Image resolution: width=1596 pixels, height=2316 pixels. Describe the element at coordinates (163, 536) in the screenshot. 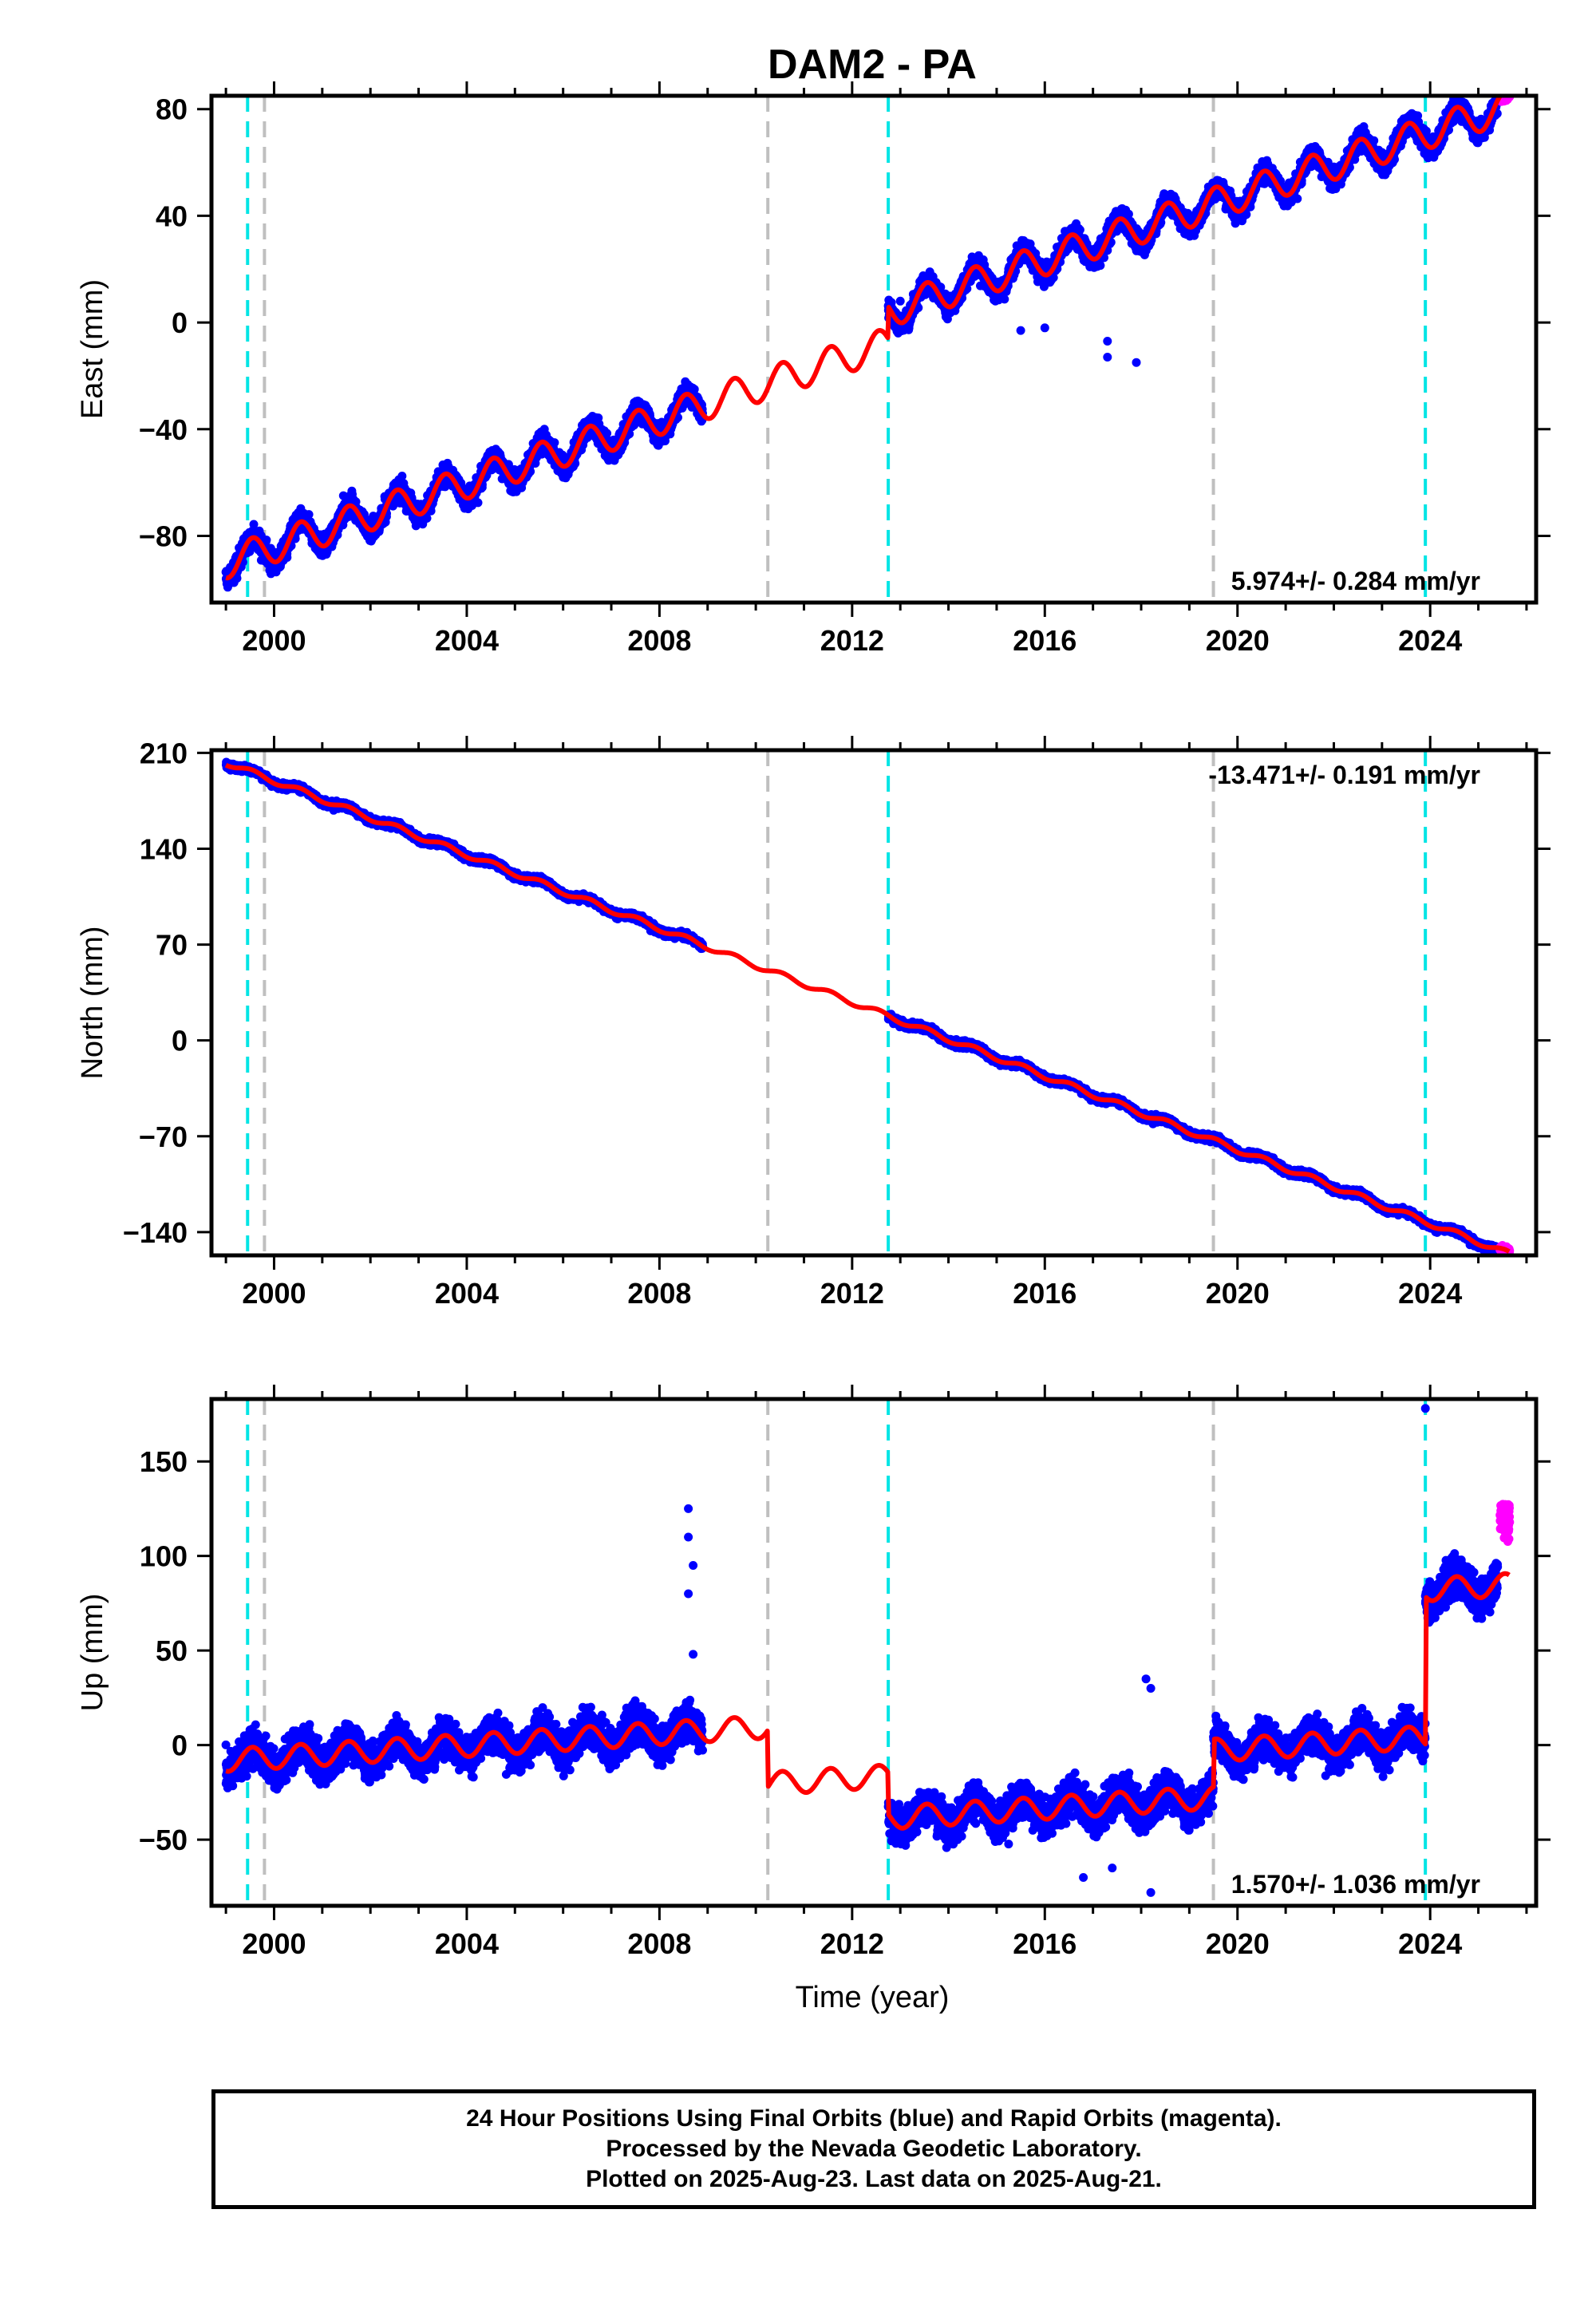

I see `y-tick-label: −80` at that location.